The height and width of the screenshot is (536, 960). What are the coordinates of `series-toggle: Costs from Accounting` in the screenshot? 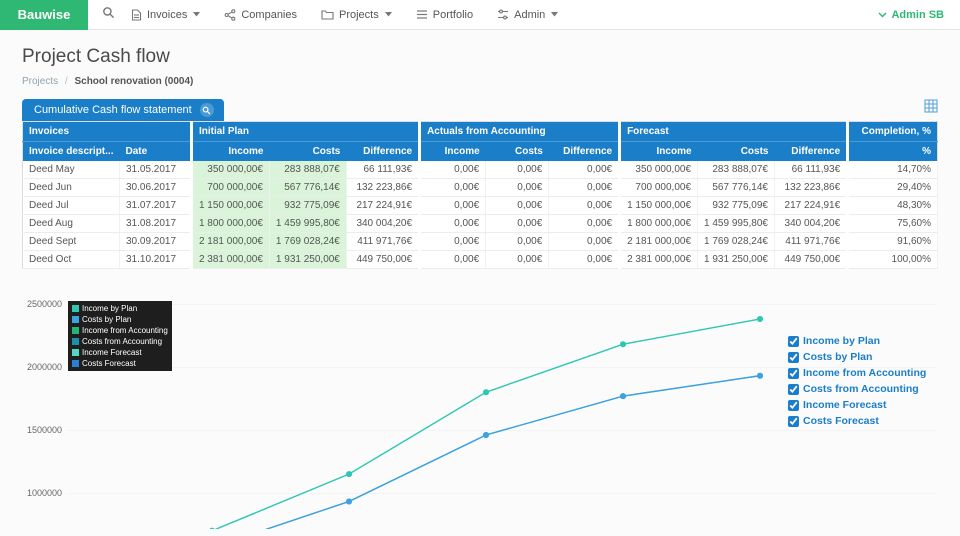 It's located at (857, 389).